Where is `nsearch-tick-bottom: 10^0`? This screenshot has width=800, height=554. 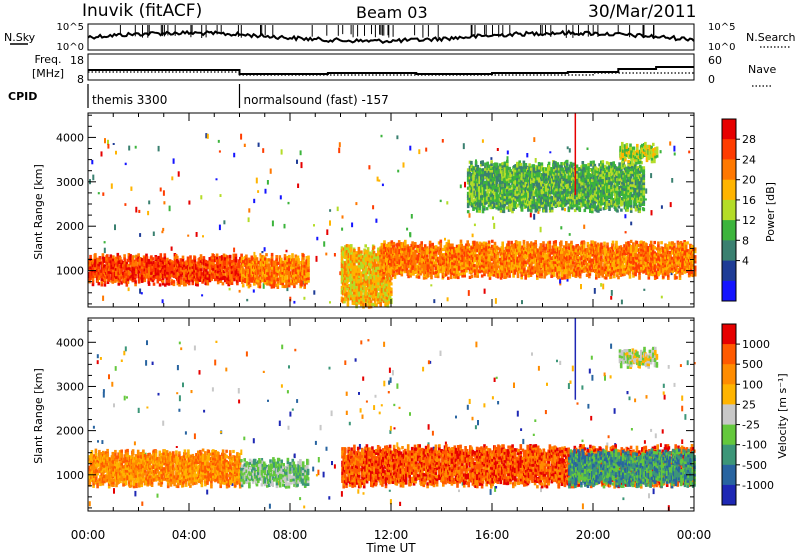 nsearch-tick-bottom: 10^0 is located at coordinates (721, 47).